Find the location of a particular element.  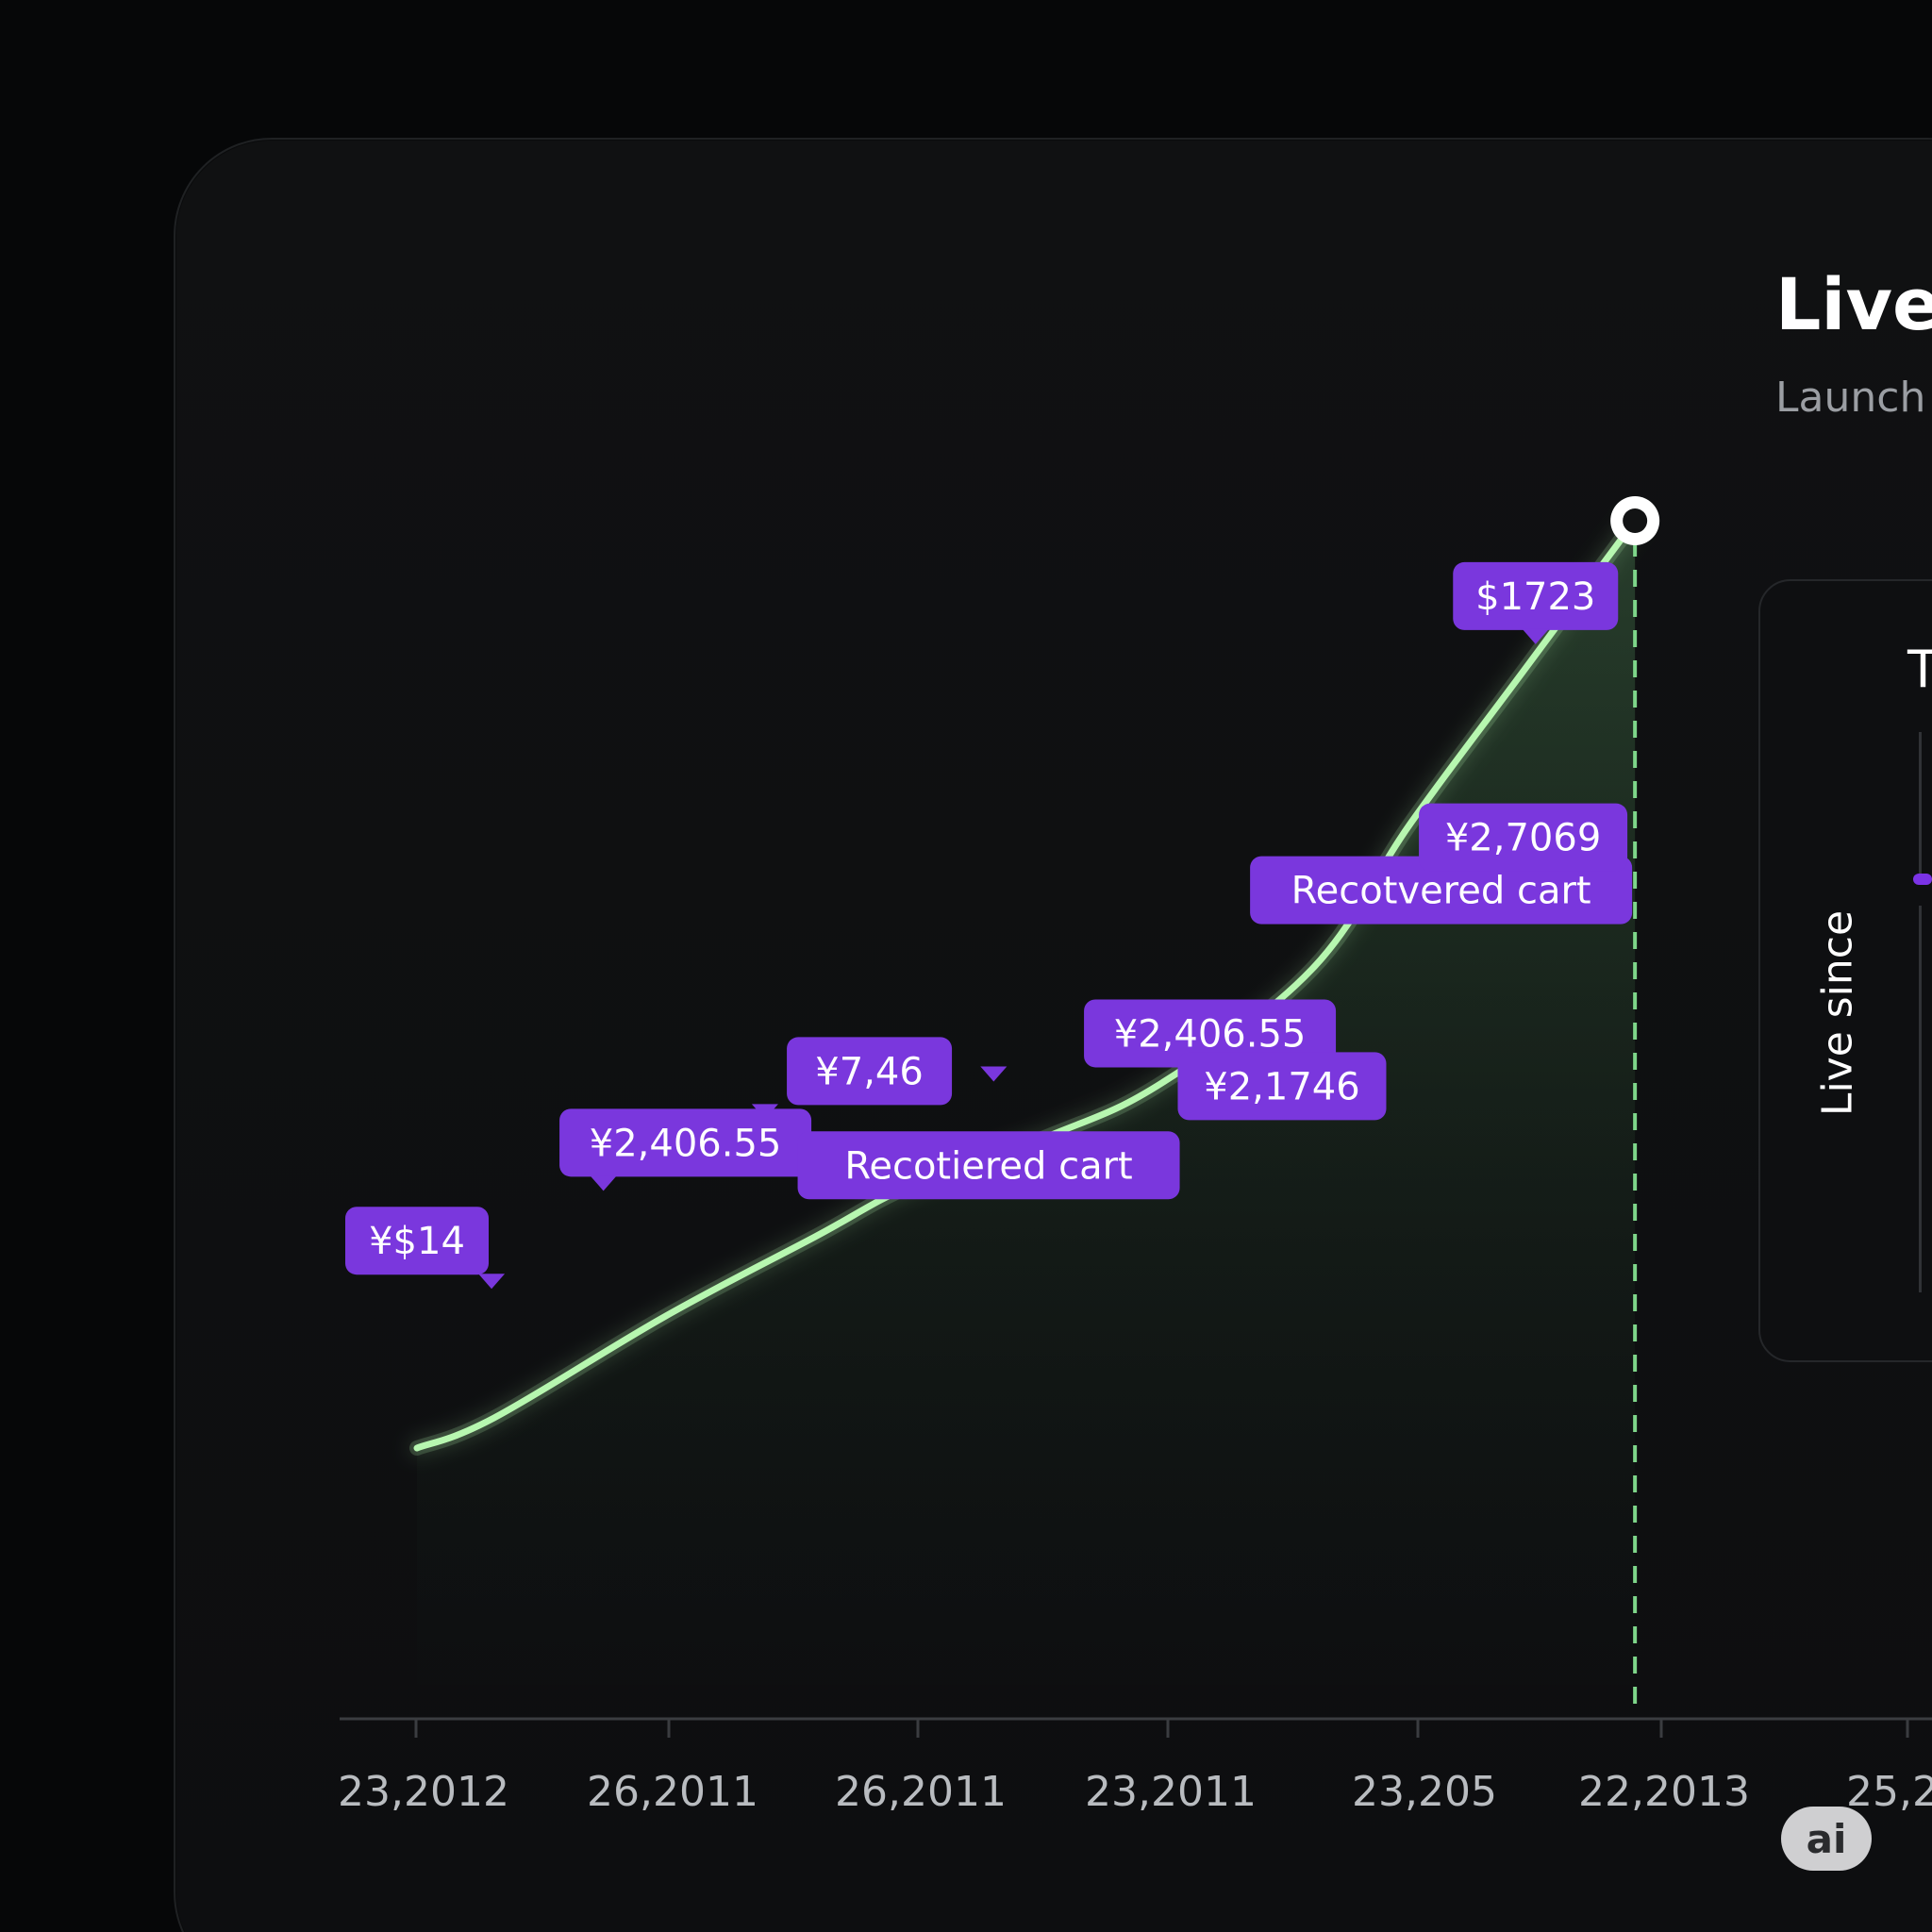

annotation-tag-label: ¥2,1746 is located at coordinates (1282, 1086).